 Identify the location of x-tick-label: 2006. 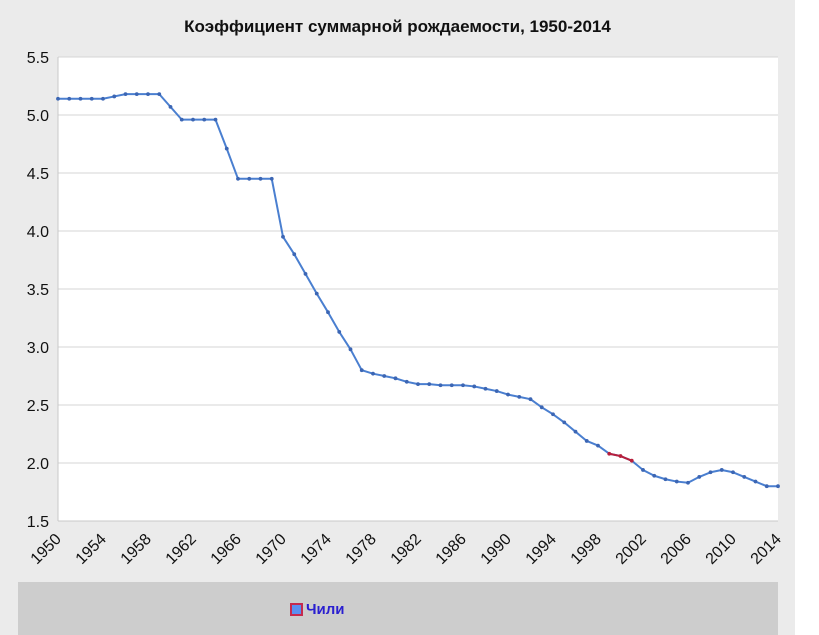
(676, 549).